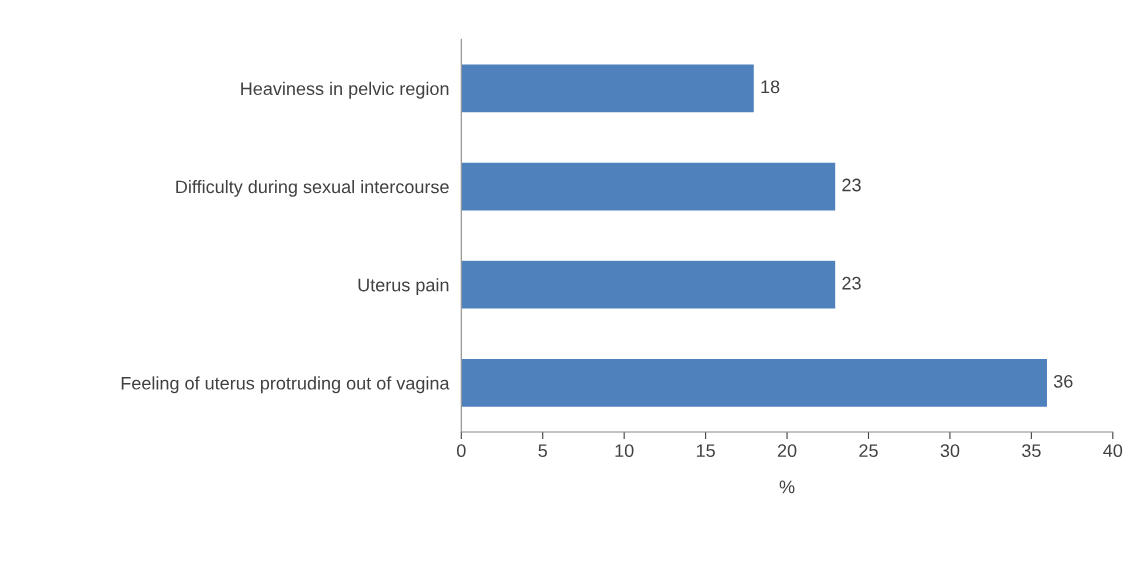 The image size is (1139, 561). What do you see at coordinates (345, 90) in the screenshot?
I see `y-tick-label: Heaviness in pelvic region` at bounding box center [345, 90].